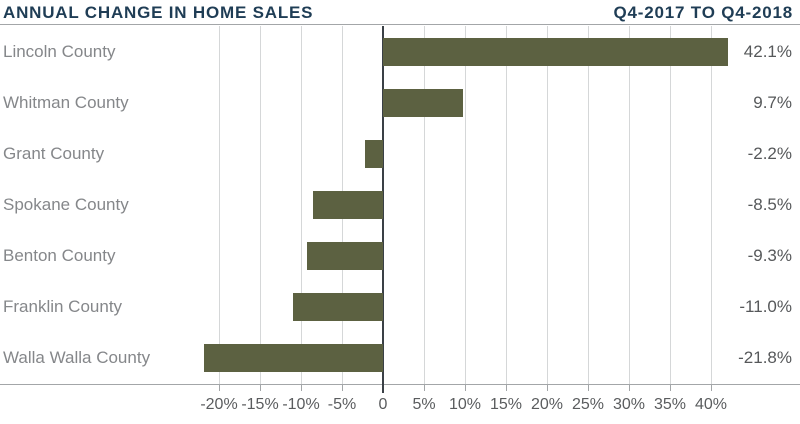 This screenshot has height=424, width=800. What do you see at coordinates (260, 404) in the screenshot?
I see `axis-tick-label: -15%` at bounding box center [260, 404].